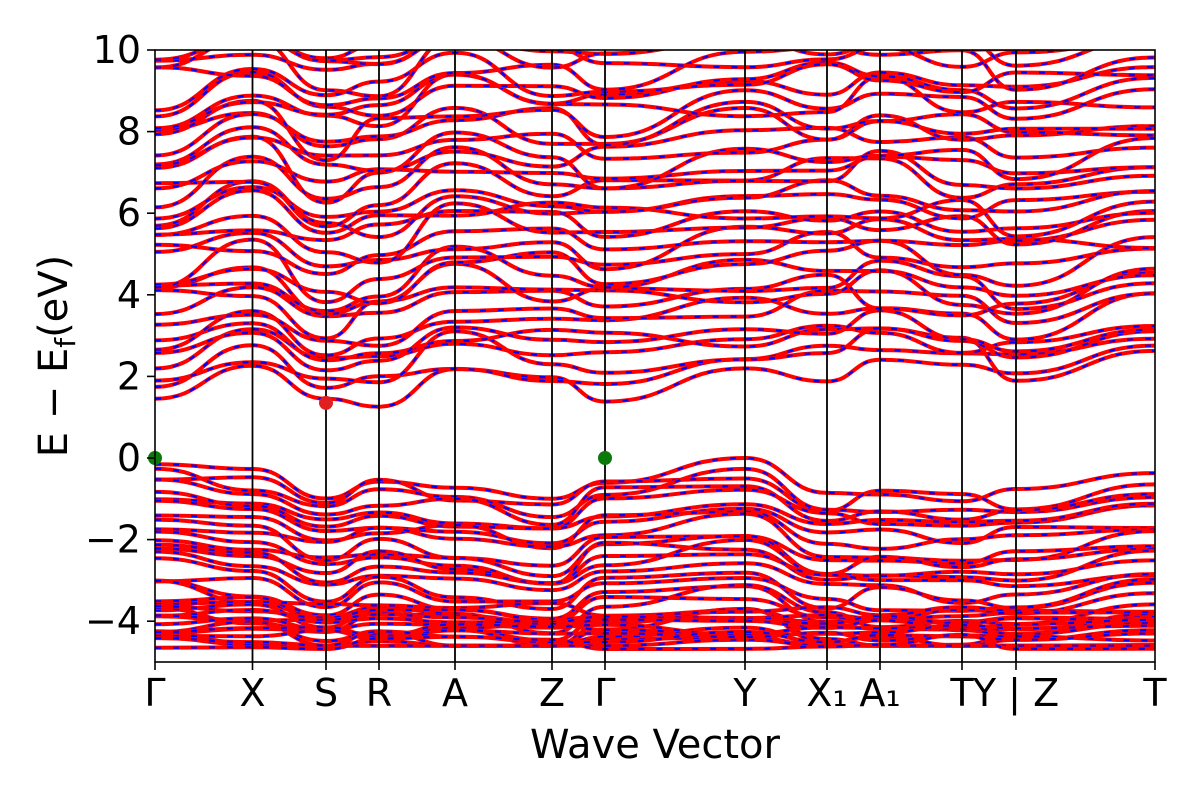 Image resolution: width=1200 pixels, height=800 pixels. Describe the element at coordinates (605, 458) in the screenshot. I see `valence-band-maximum-marker` at that location.